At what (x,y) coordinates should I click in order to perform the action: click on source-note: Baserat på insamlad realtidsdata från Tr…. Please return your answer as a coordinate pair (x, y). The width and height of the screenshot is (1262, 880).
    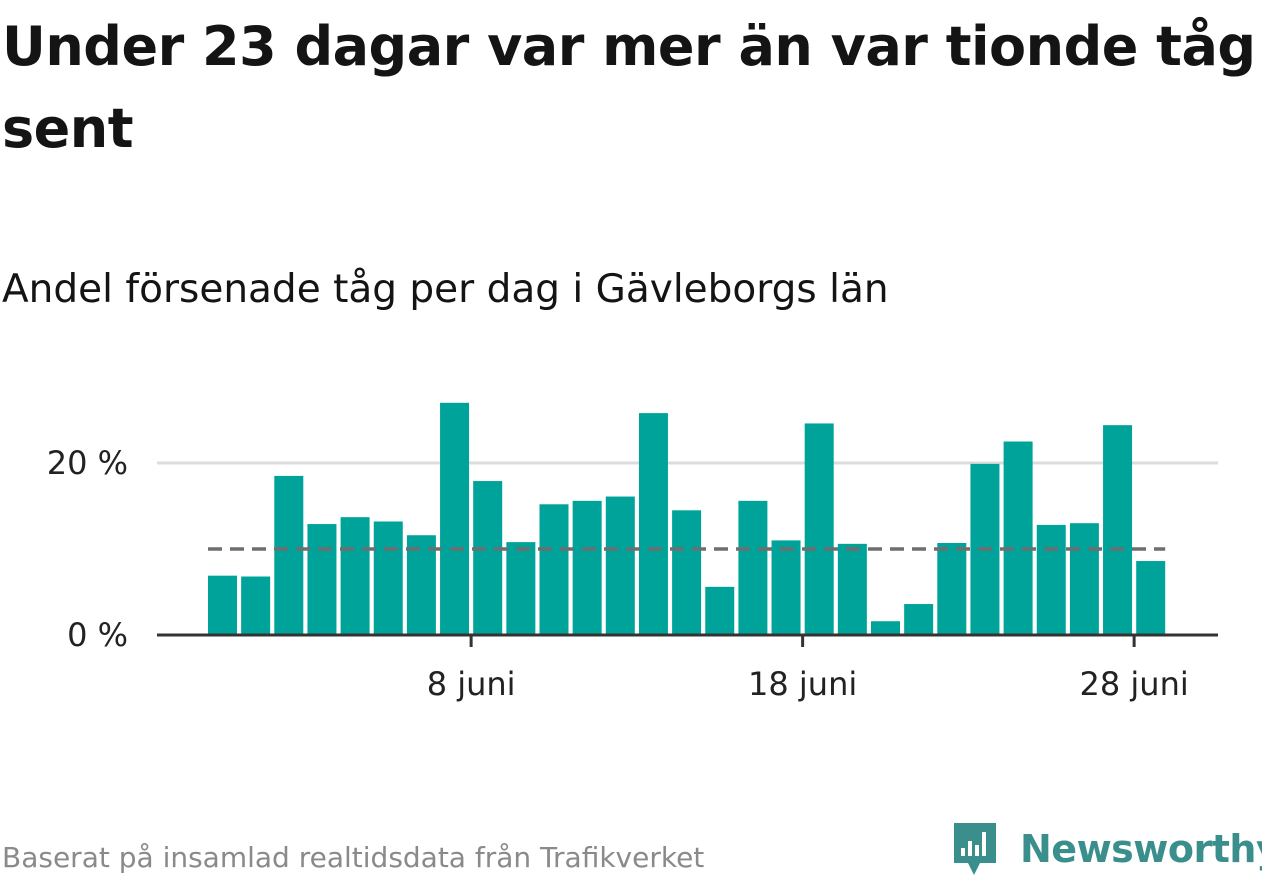
    Looking at the image, I should click on (353, 857).